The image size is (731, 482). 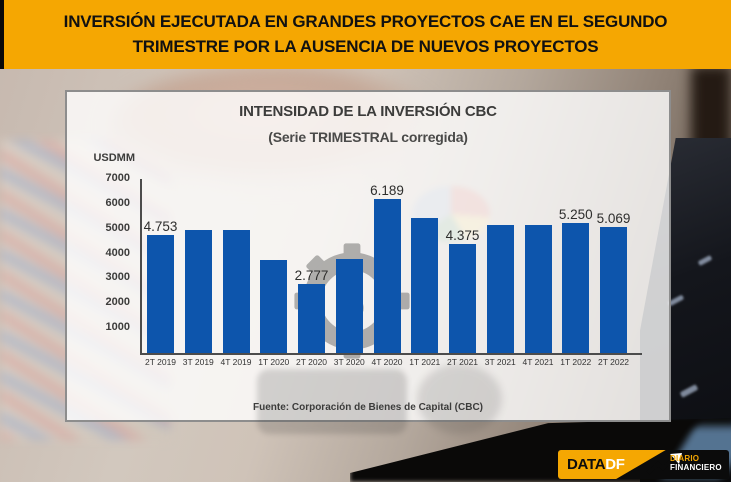 What do you see at coordinates (311, 362) in the screenshot?
I see `x-axis-label: 2T 2020` at bounding box center [311, 362].